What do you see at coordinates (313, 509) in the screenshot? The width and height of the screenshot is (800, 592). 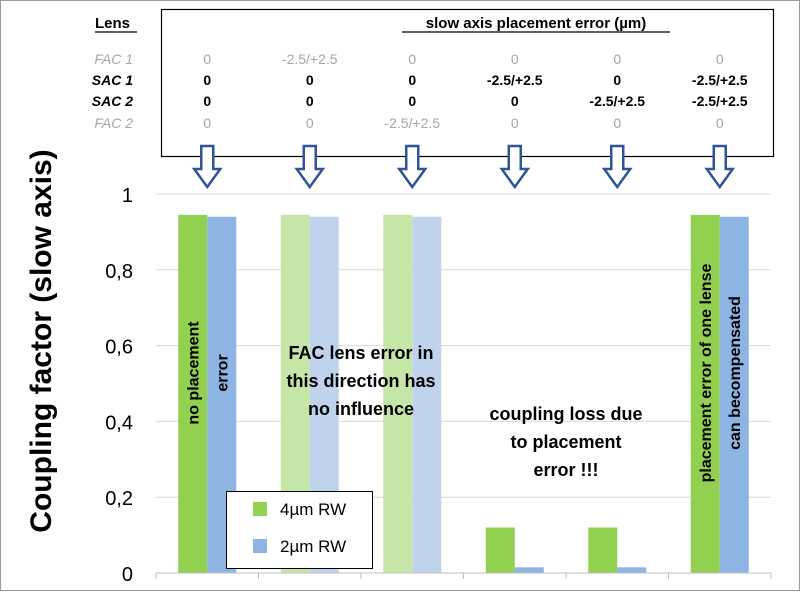 I see `legend-label: 4µm RW` at bounding box center [313, 509].